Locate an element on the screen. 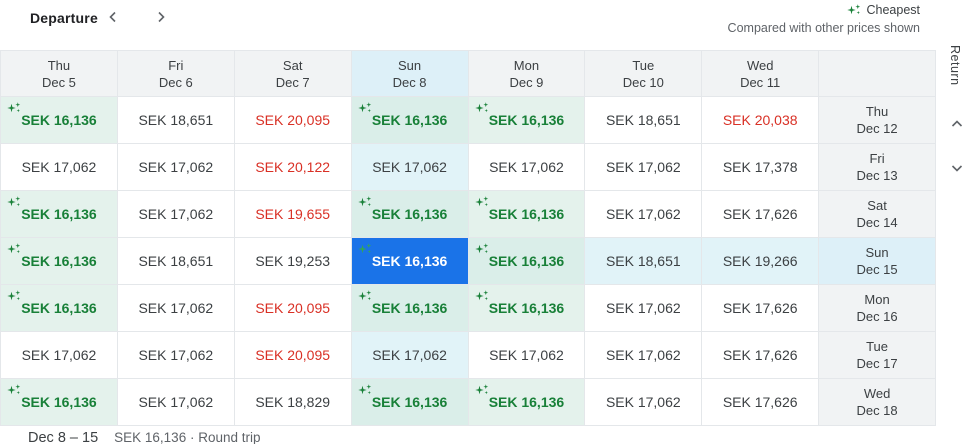 The height and width of the screenshot is (444, 972). previous-dates-button is located at coordinates (113, 18).